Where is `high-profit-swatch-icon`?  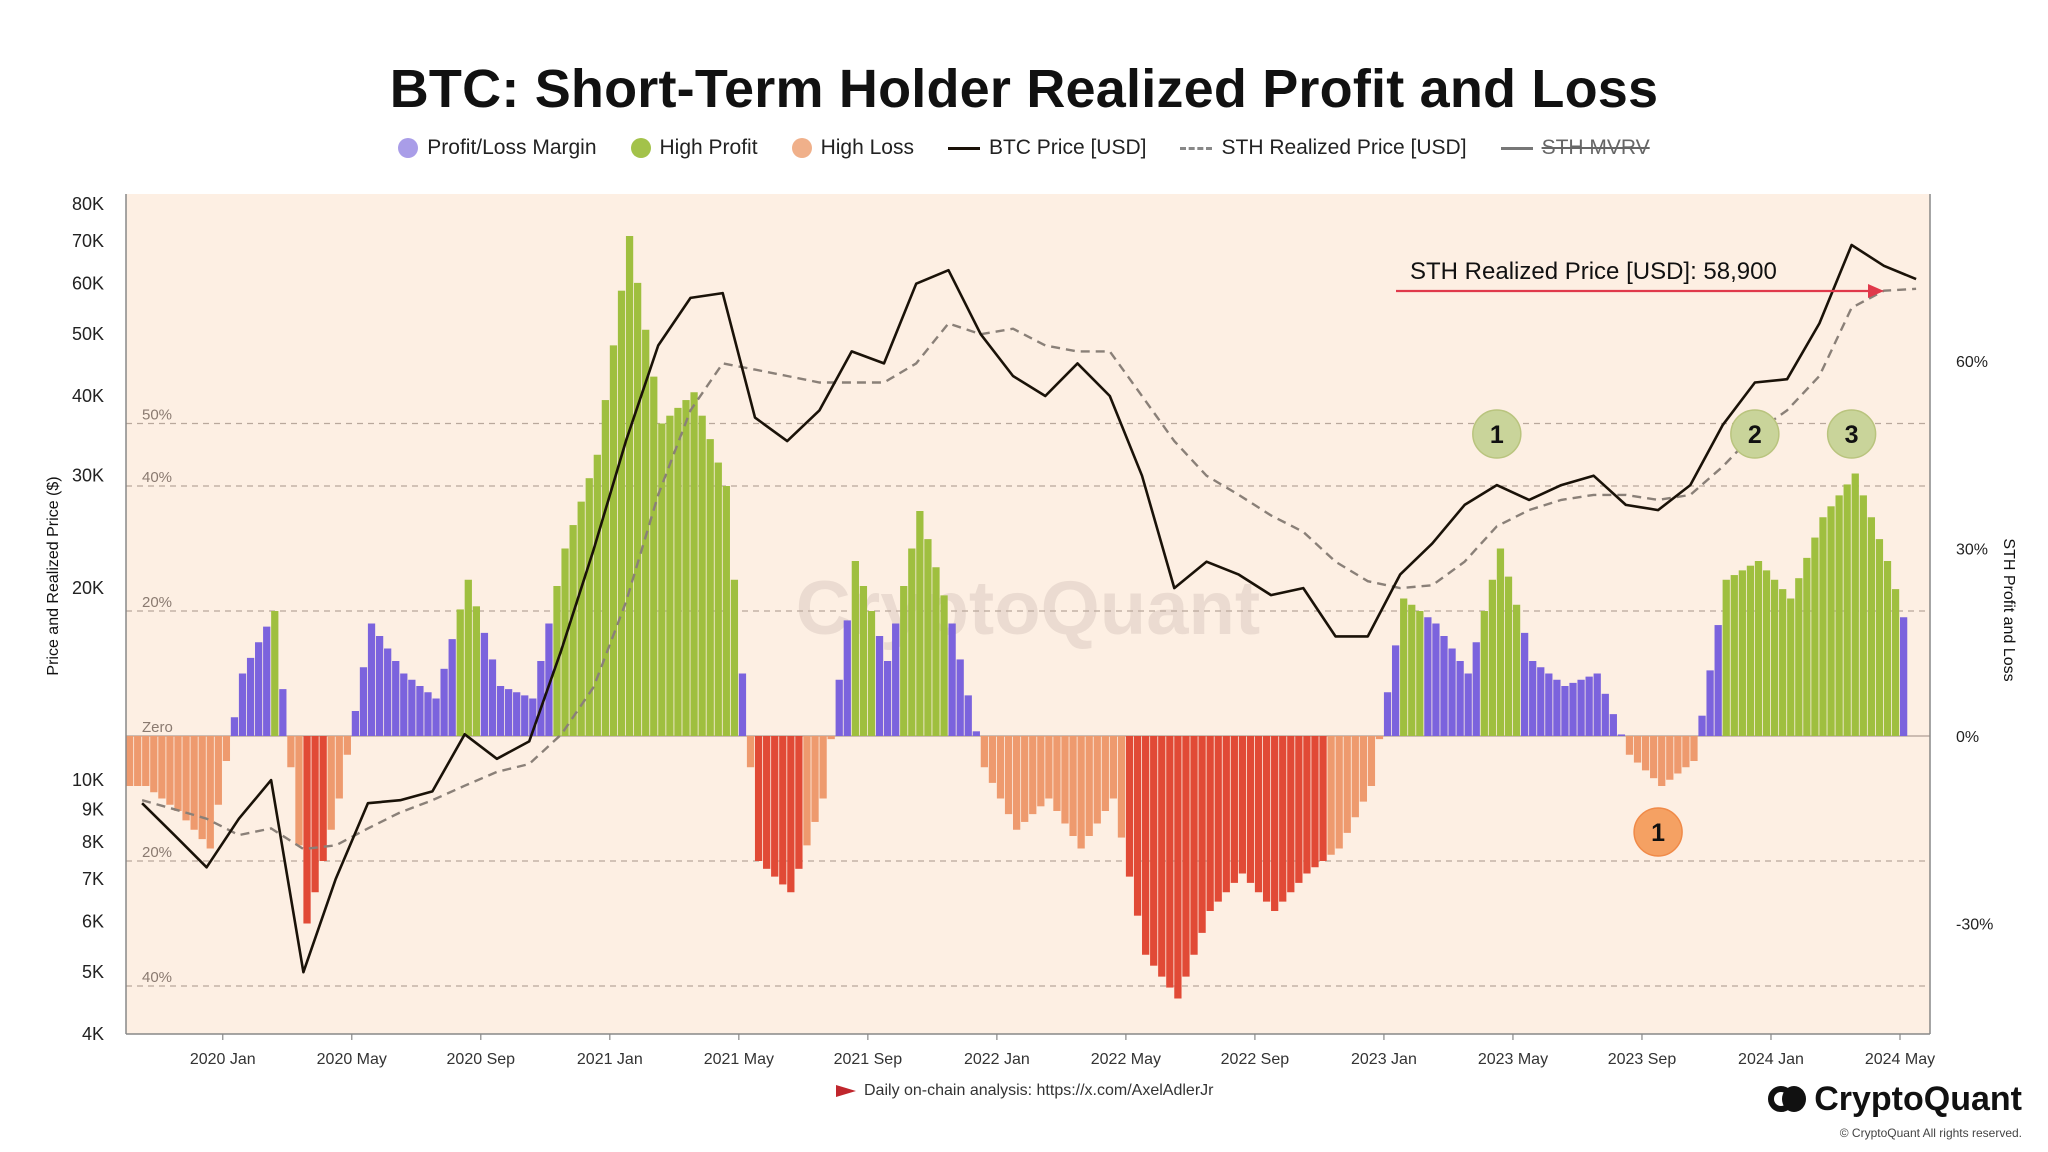 high-profit-swatch-icon is located at coordinates (640, 148).